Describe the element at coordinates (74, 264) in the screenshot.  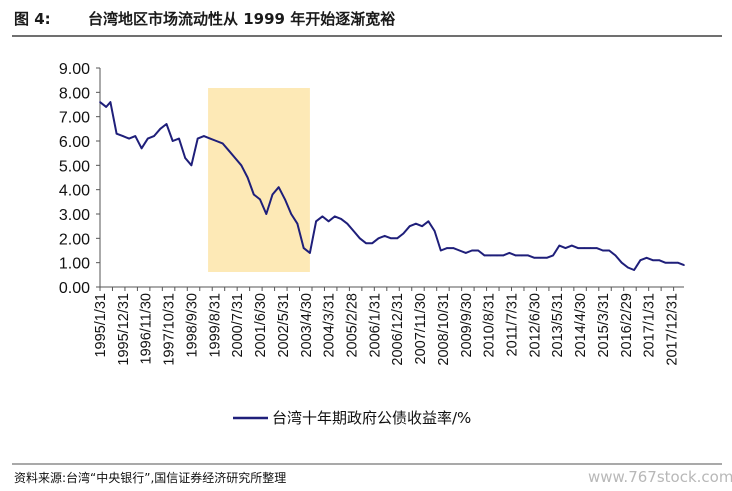
I see `y-tick-label: 1.00` at that location.